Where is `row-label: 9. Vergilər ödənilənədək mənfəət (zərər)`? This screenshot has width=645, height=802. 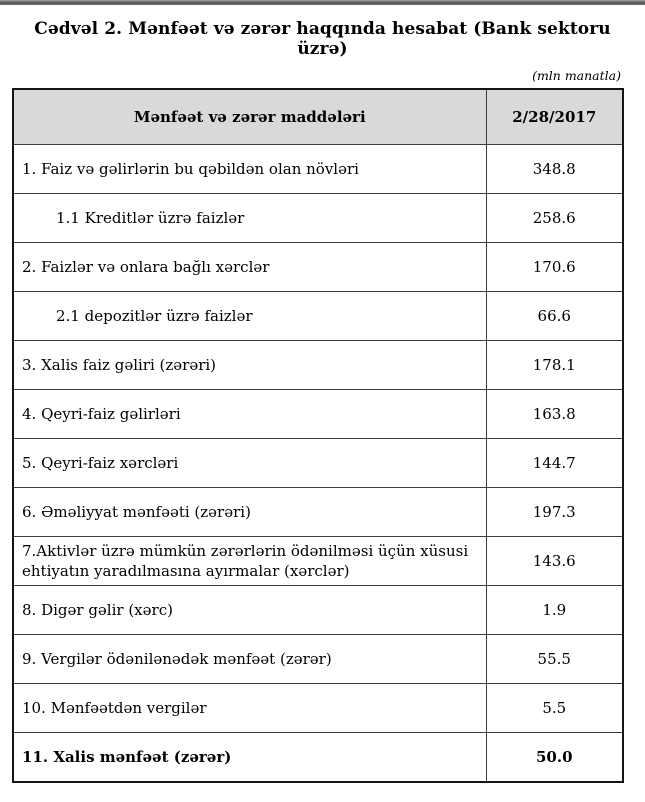 row-label: 9. Vergilər ödənilənədək mənfəət (zərər) is located at coordinates (249, 659).